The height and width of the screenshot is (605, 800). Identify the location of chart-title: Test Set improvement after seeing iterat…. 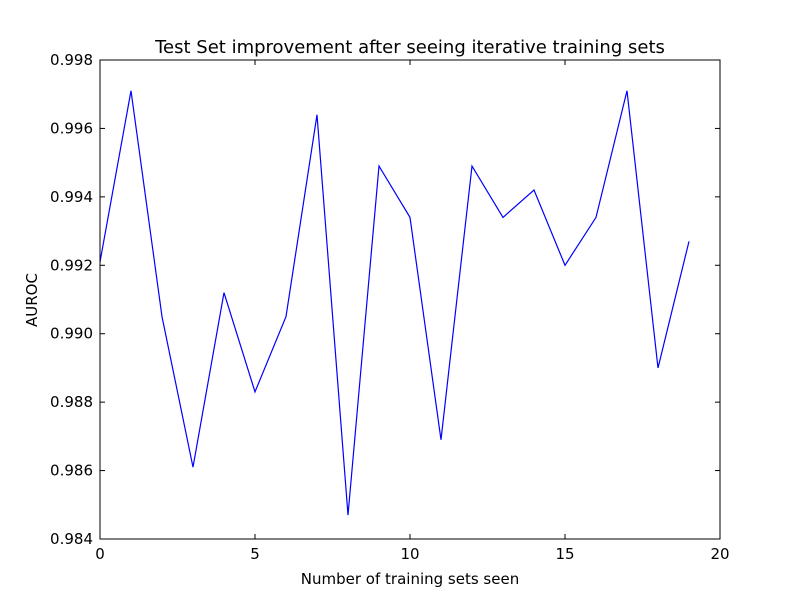
(409, 47).